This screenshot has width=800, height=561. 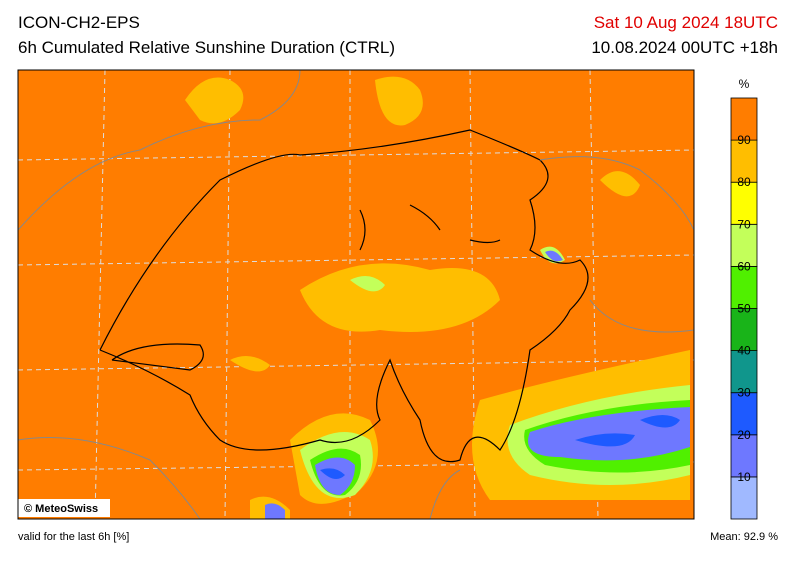 What do you see at coordinates (744, 84) in the screenshot?
I see `colorbar-unit: %` at bounding box center [744, 84].